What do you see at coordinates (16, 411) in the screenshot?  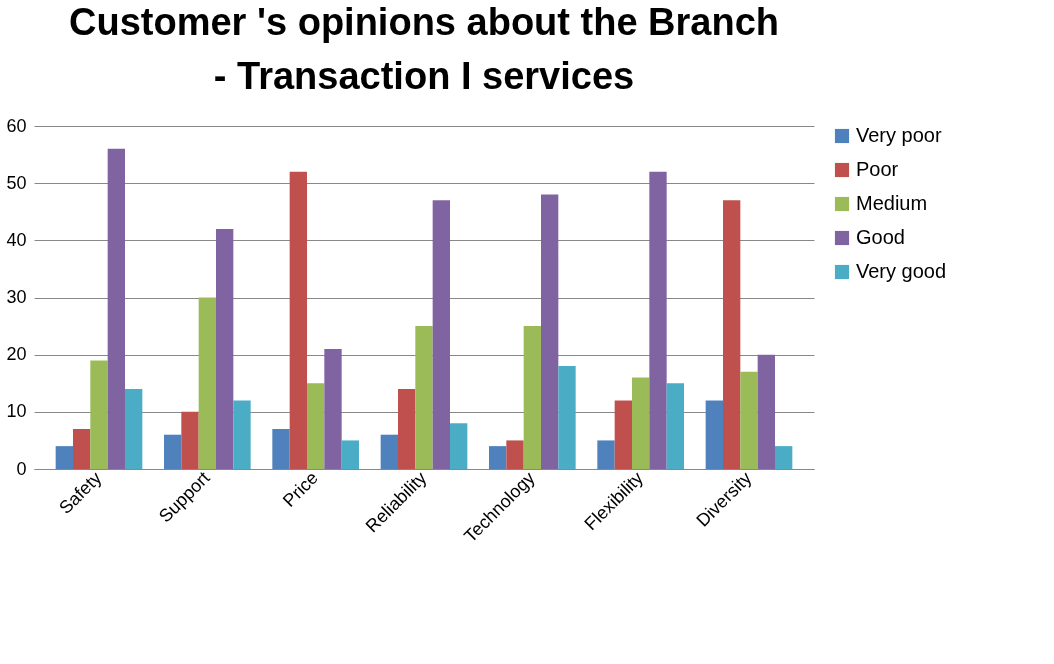 I see `y-tick-label: 10` at bounding box center [16, 411].